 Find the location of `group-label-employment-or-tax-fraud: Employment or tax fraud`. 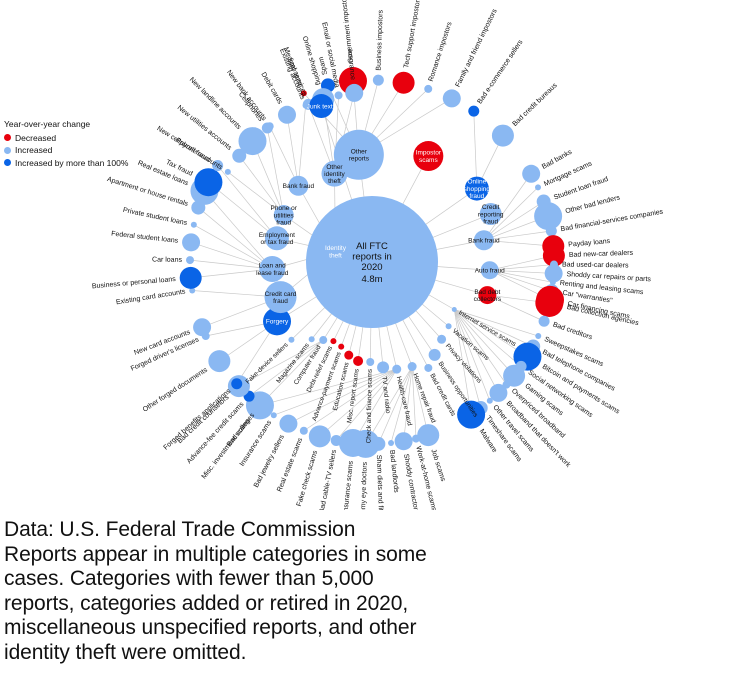

group-label-employment-or-tax-fraud: Employment or tax fraud is located at coordinates (277, 239).